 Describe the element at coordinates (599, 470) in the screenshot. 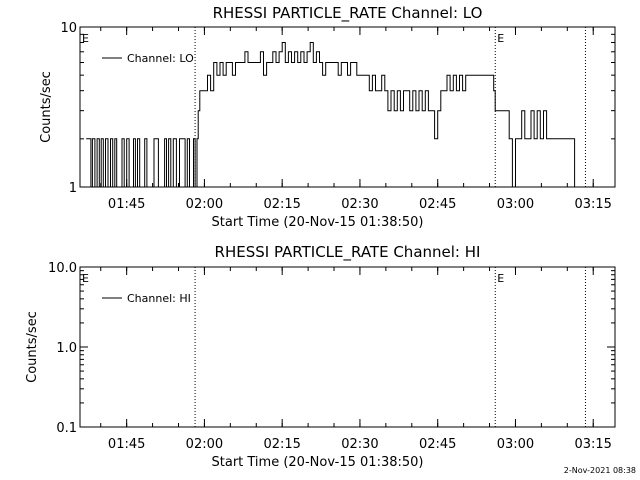

I see `footer-timestamp: 2-Nov-2021 08:38` at that location.